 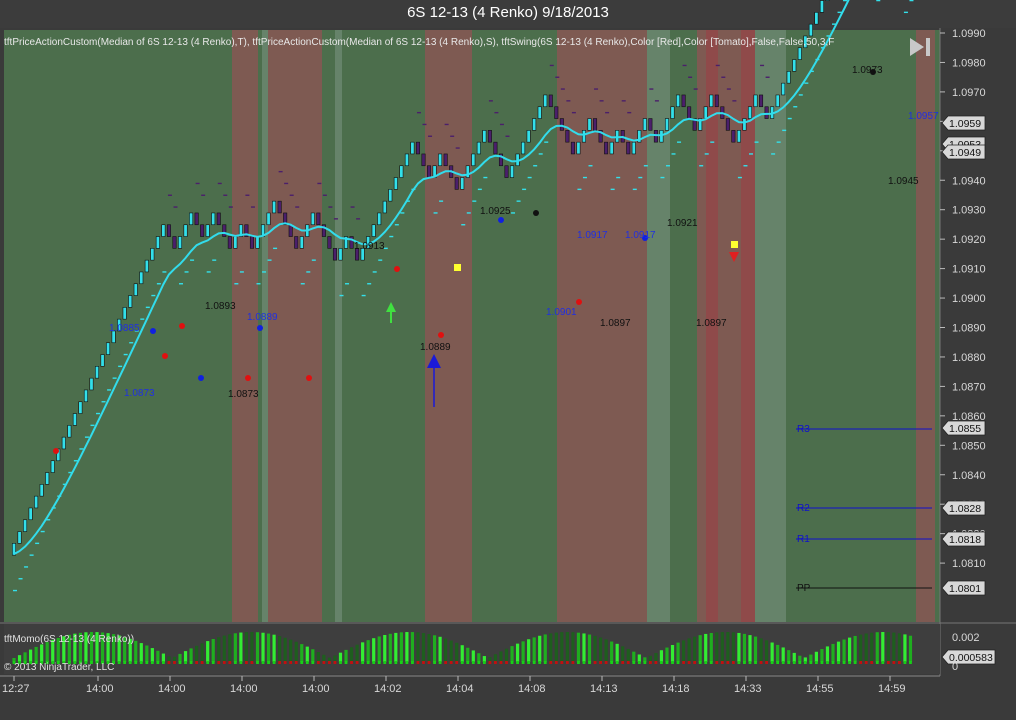 What do you see at coordinates (391, 307) in the screenshot?
I see `buy-arrow-icon` at bounding box center [391, 307].